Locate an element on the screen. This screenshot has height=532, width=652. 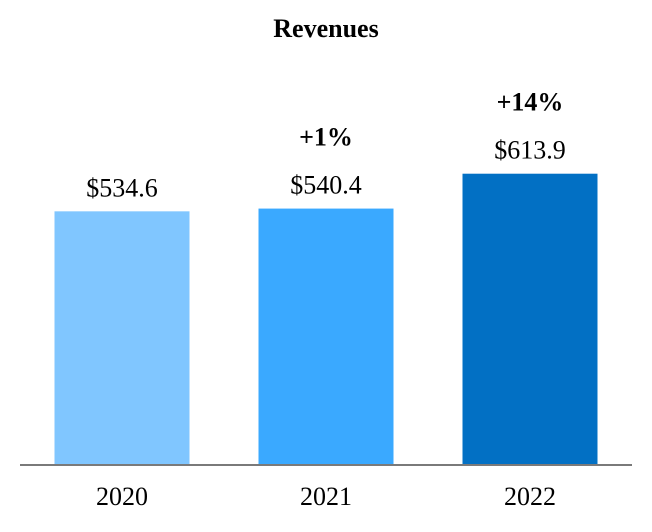
bar-2020 is located at coordinates (122, 338).